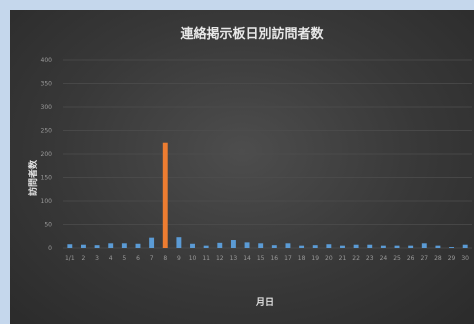 The height and width of the screenshot is (324, 474). I want to click on x-tick-label: 1/1, so click(70, 258).